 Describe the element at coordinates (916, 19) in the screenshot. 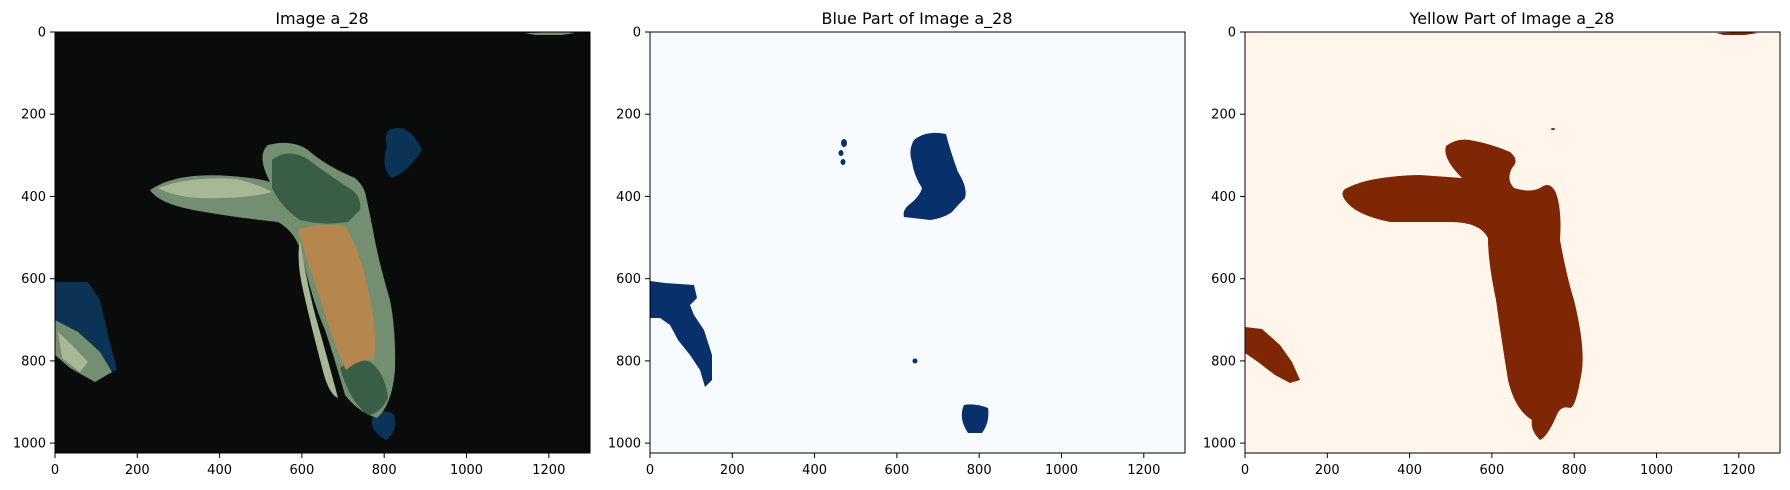

I see `panel-title: Blue Part of Image a_28` at that location.